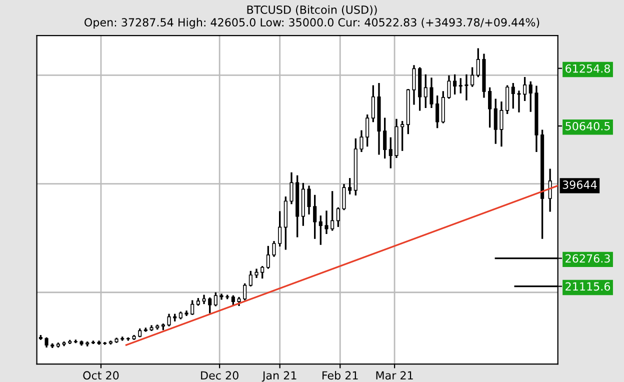  What do you see at coordinates (588, 126) in the screenshot?
I see `y-tick-label: 50640.5` at bounding box center [588, 126].